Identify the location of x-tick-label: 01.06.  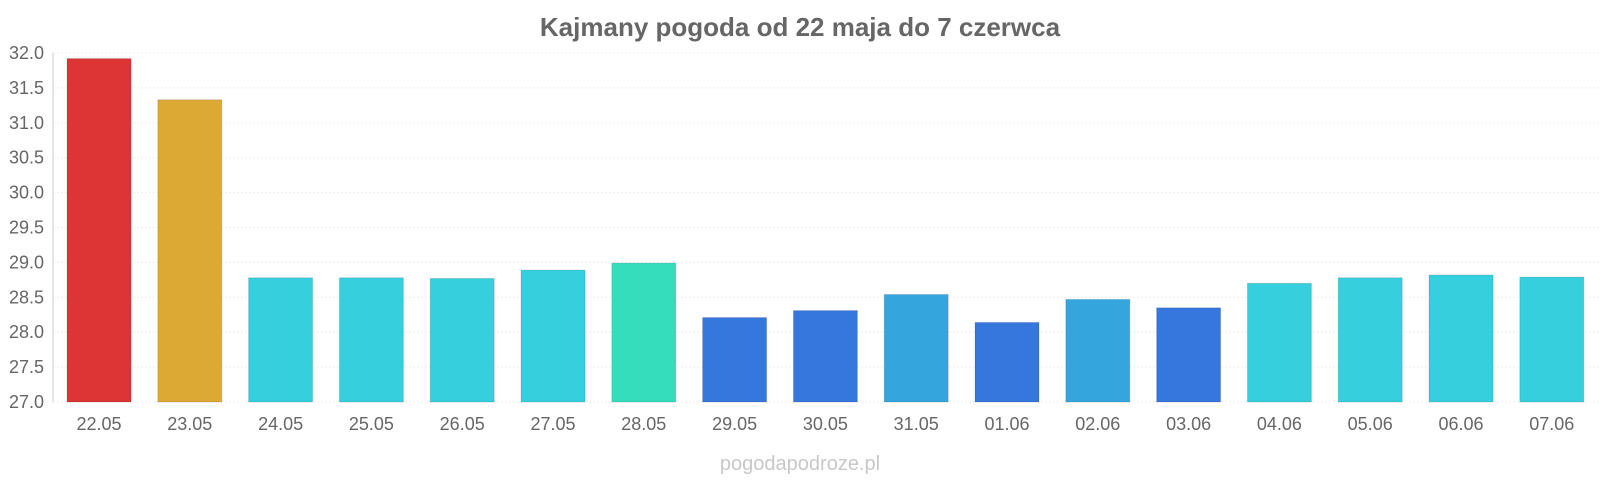
(1006, 424).